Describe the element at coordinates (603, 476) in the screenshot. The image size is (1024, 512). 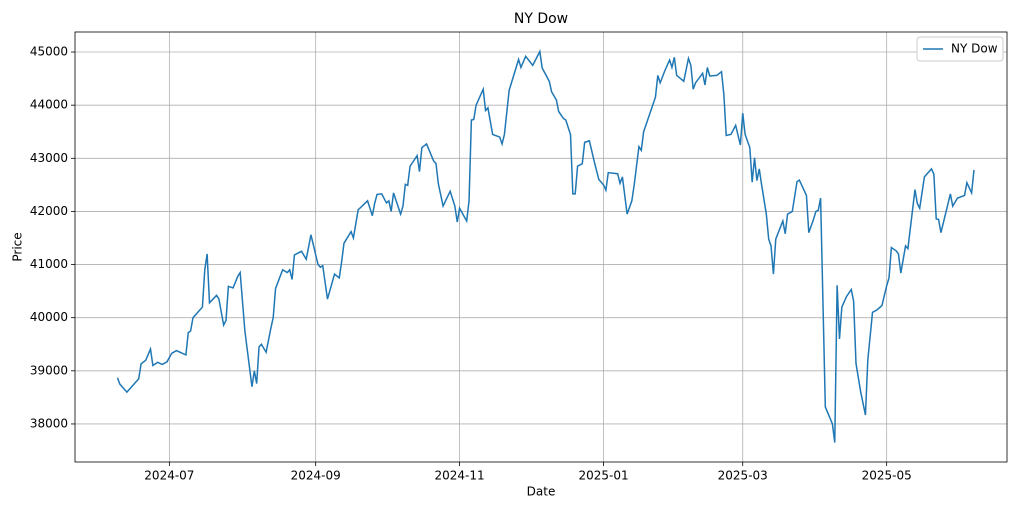
I see `x-tick-label: 2025-01` at that location.